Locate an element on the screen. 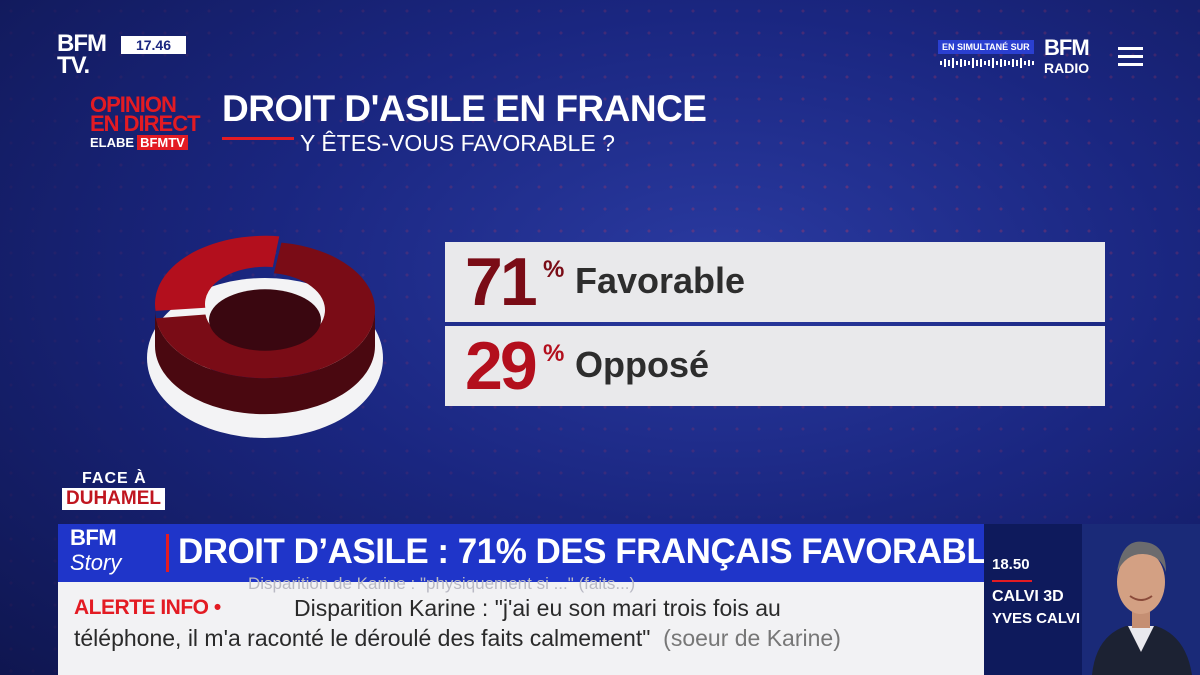 This screenshot has width=1200, height=675. partner-name: BFMTV is located at coordinates (162, 143).